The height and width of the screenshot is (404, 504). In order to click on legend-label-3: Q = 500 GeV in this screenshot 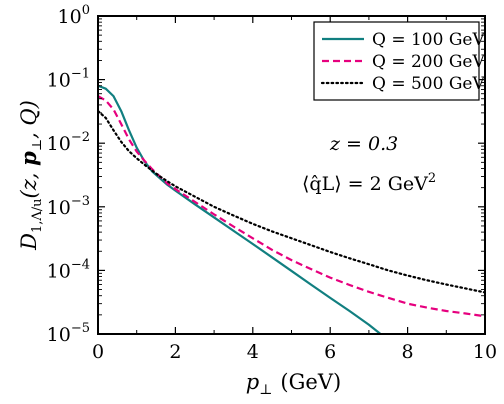, I will do `click(428, 84)`.